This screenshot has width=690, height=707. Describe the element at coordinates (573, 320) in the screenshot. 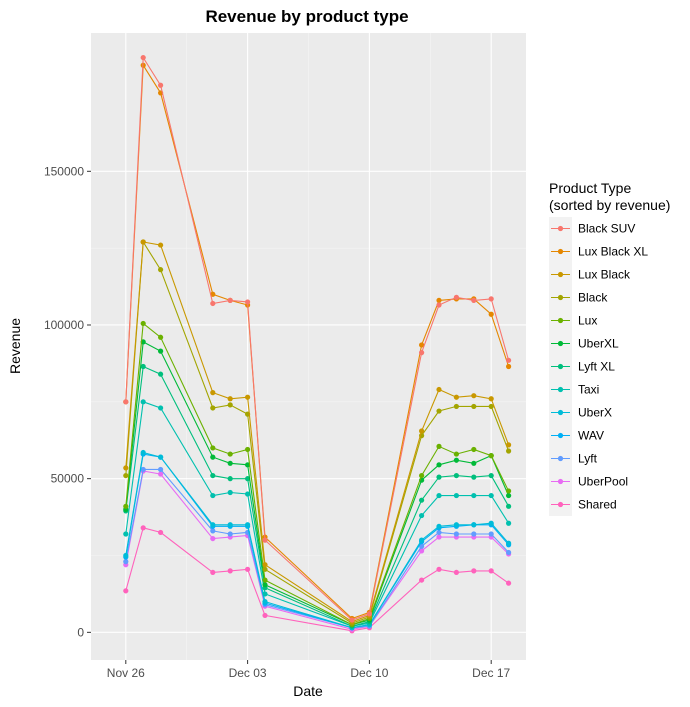

I see `legend-item-lux: Lux` at that location.